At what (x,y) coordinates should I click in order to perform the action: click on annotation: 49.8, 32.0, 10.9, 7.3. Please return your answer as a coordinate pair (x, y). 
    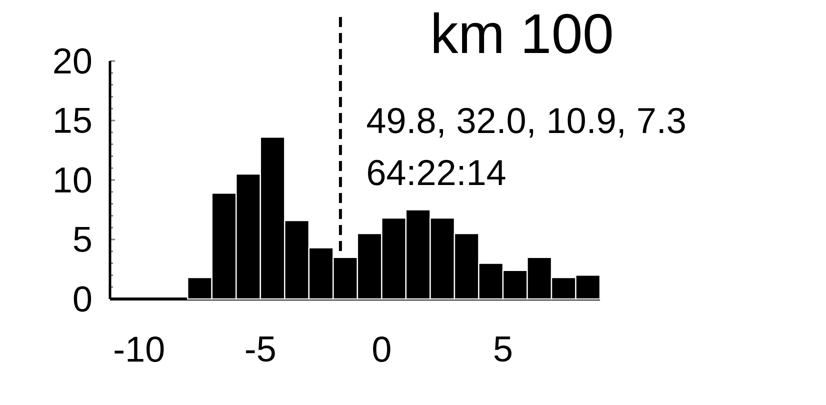
    Looking at the image, I should click on (526, 123).